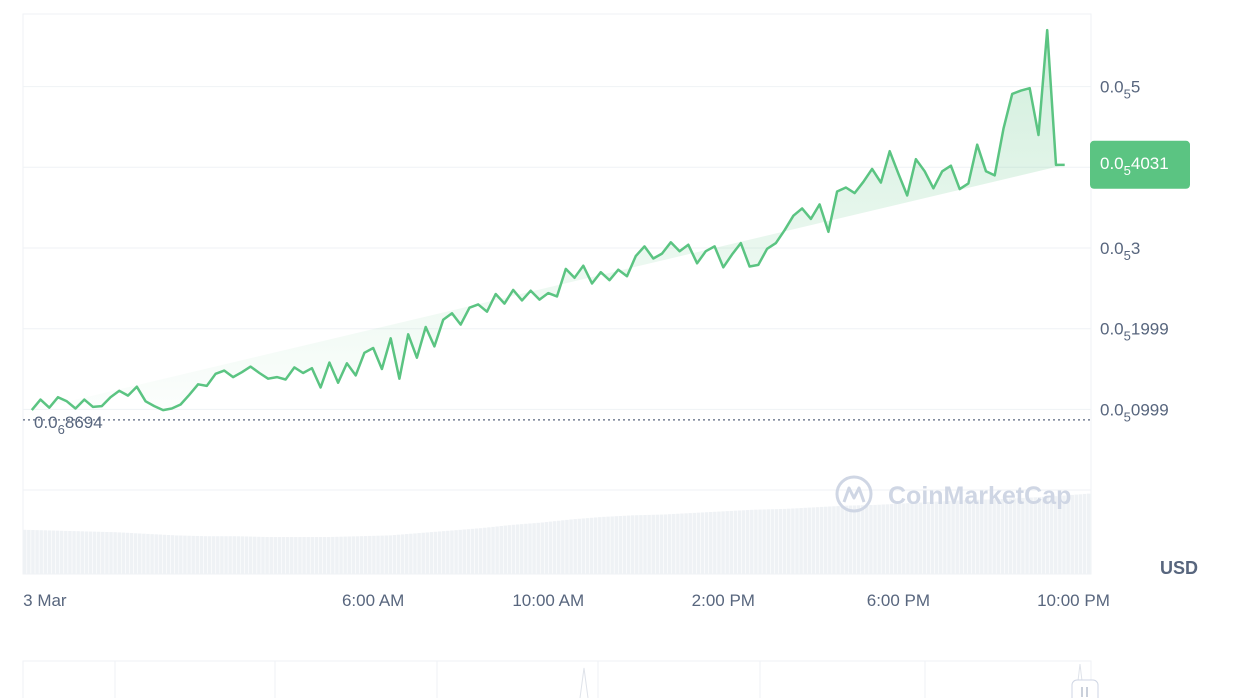 Image resolution: width=1240 pixels, height=698 pixels. What do you see at coordinates (1134, 412) in the screenshot?
I see `y-tick-label: 0.050999` at bounding box center [1134, 412].